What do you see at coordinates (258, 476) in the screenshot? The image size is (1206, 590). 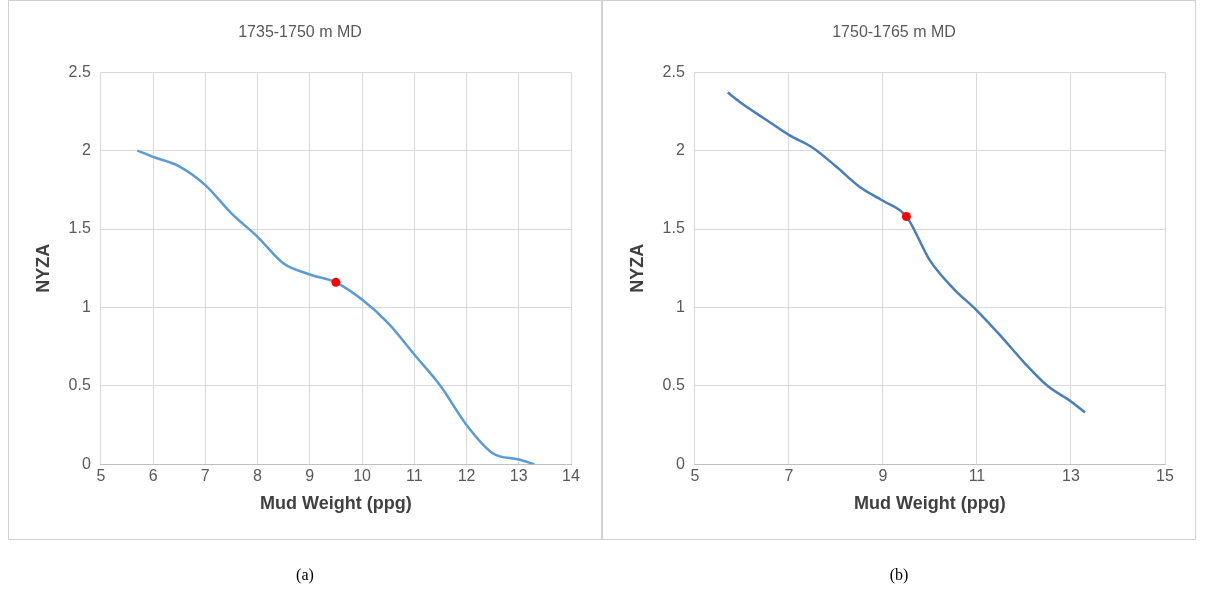 I see `x-tick-label: 8` at bounding box center [258, 476].